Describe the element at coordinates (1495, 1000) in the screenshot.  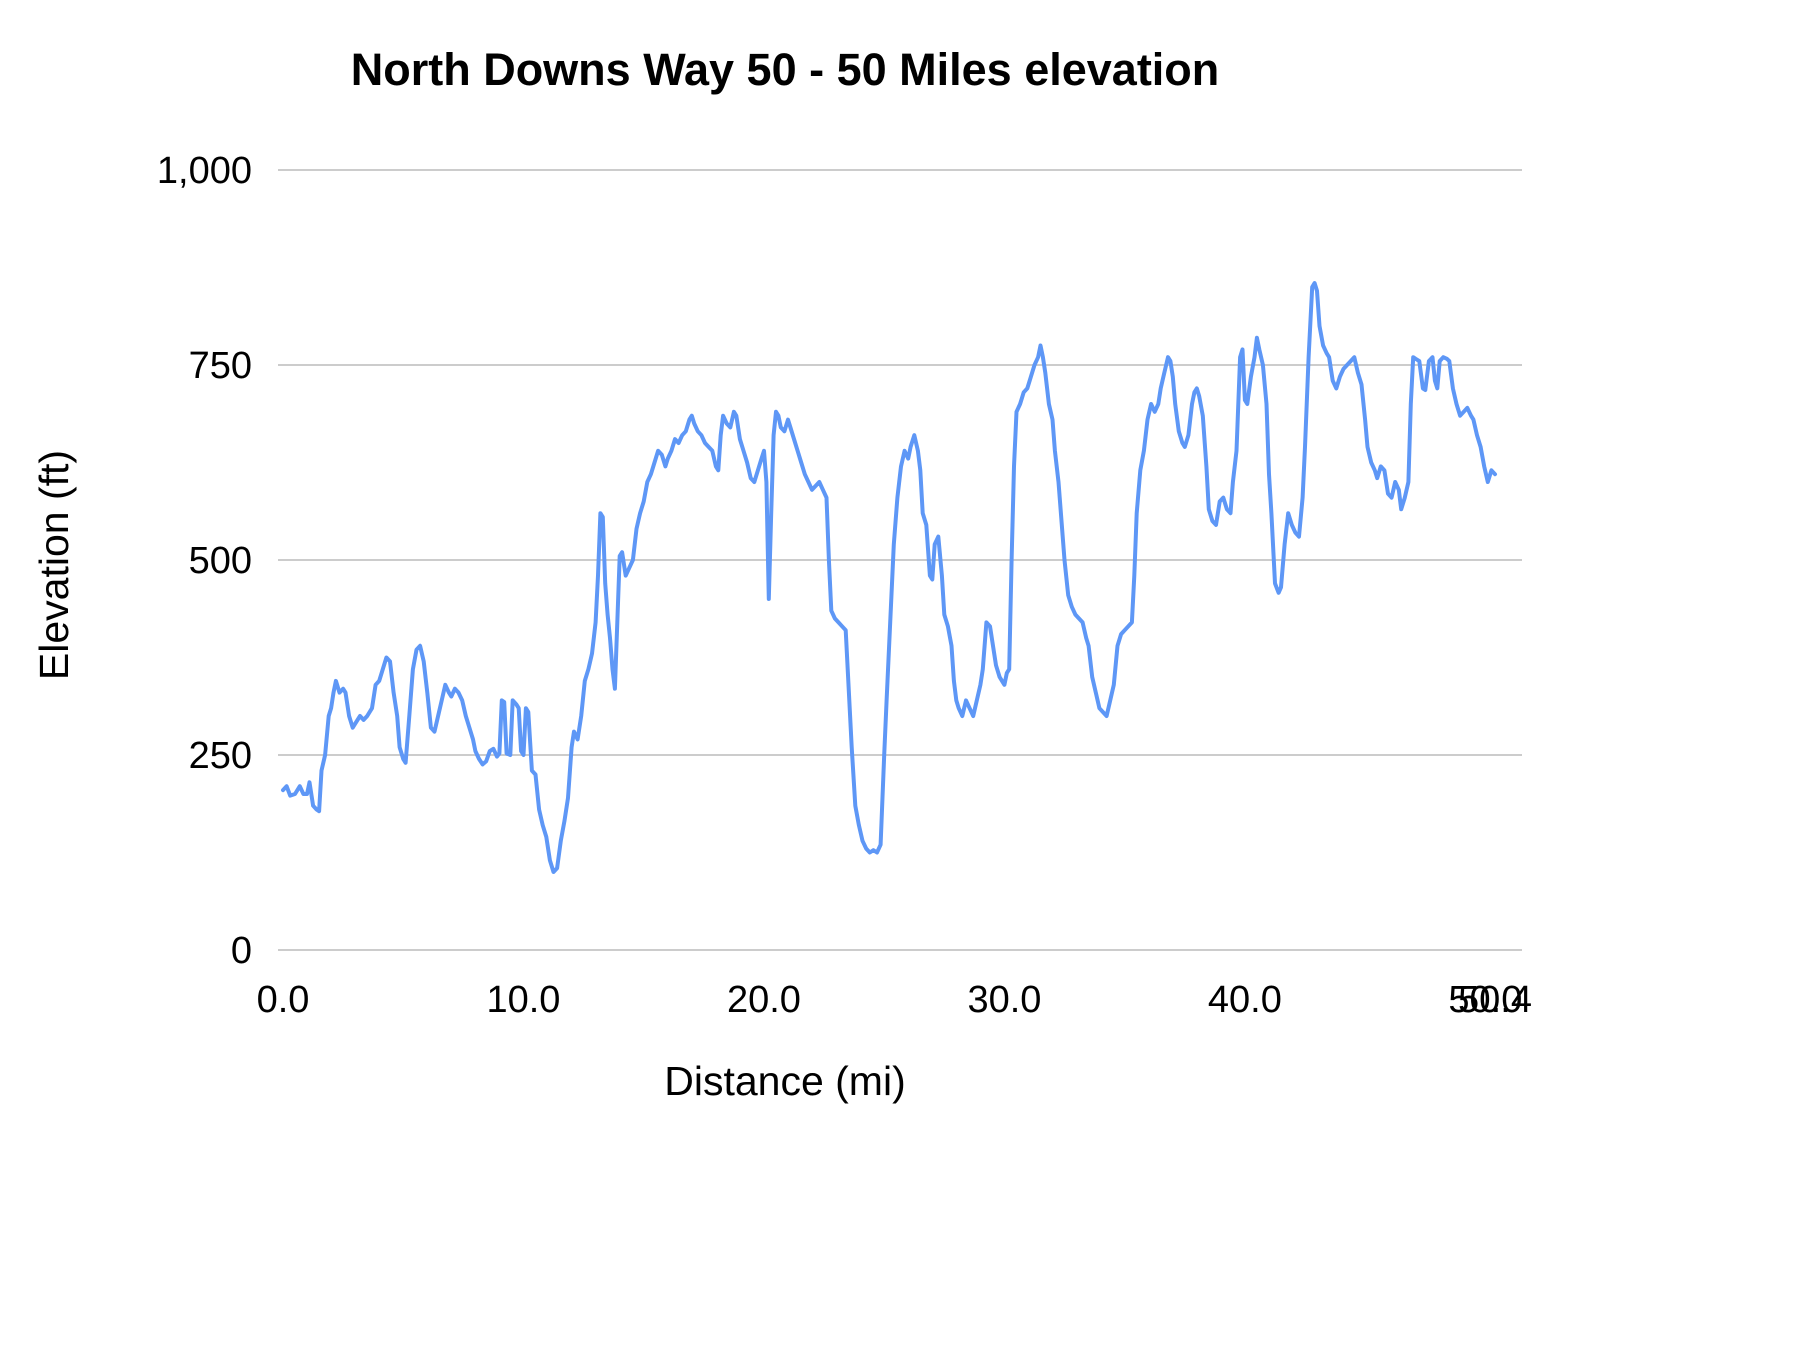
I see `x-tick-label: 50.4` at that location.